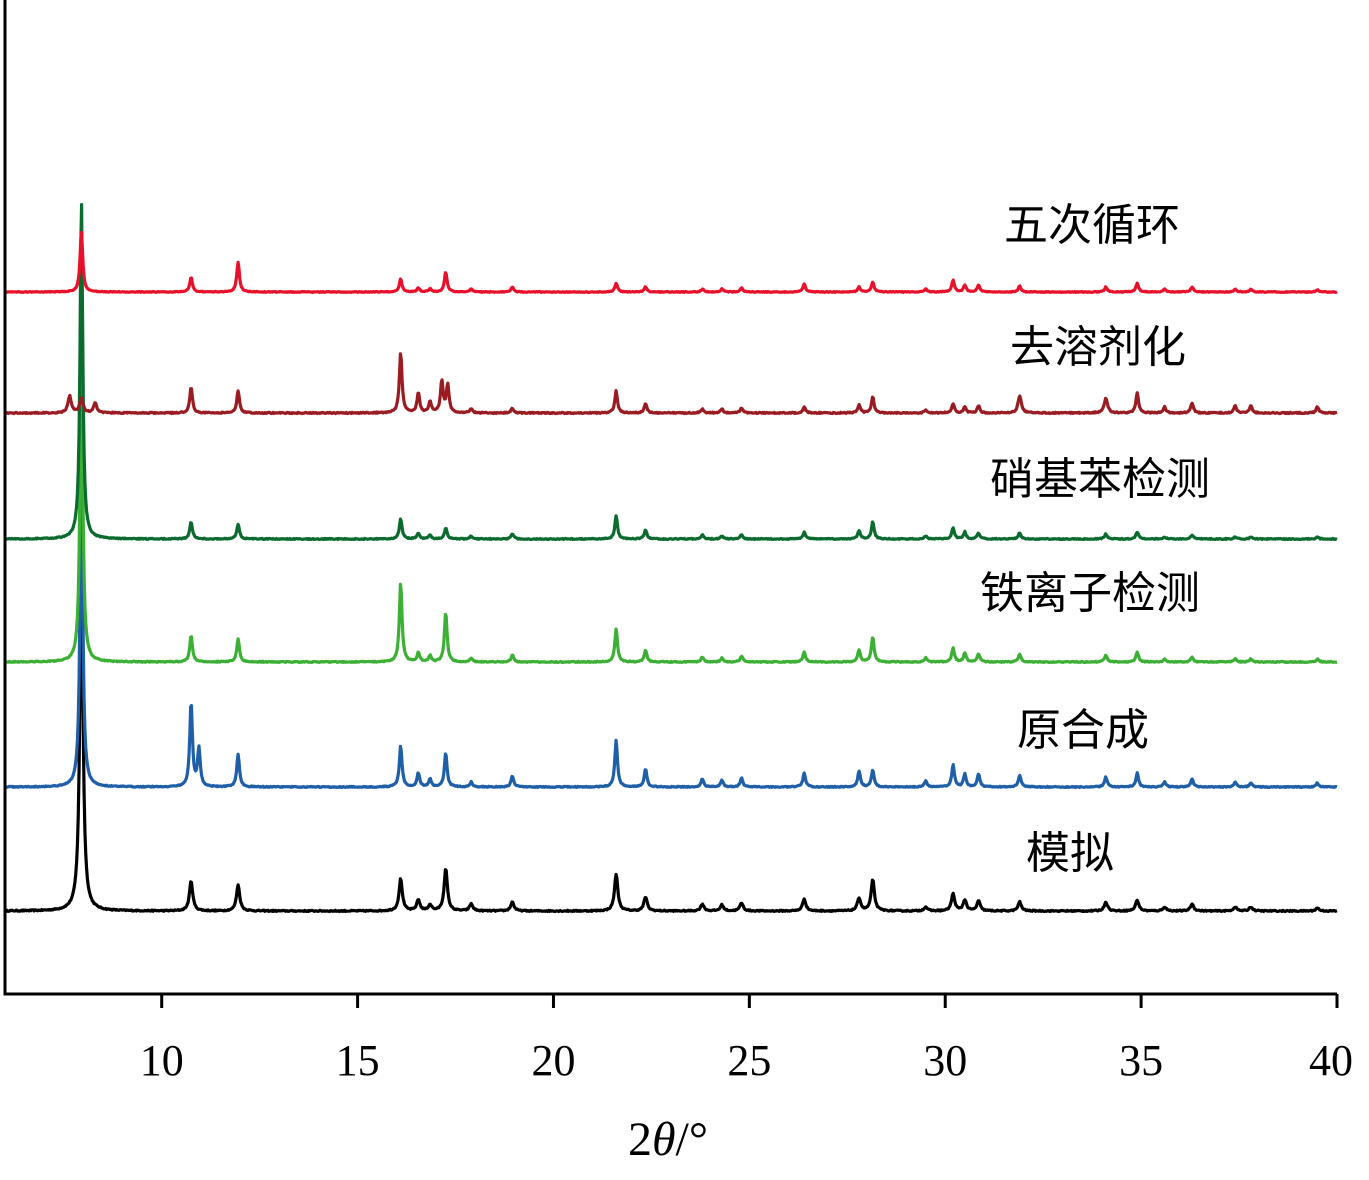 The width and height of the screenshot is (1369, 1180). Describe the element at coordinates (1070, 853) in the screenshot. I see `series-label-0: 模拟` at that location.